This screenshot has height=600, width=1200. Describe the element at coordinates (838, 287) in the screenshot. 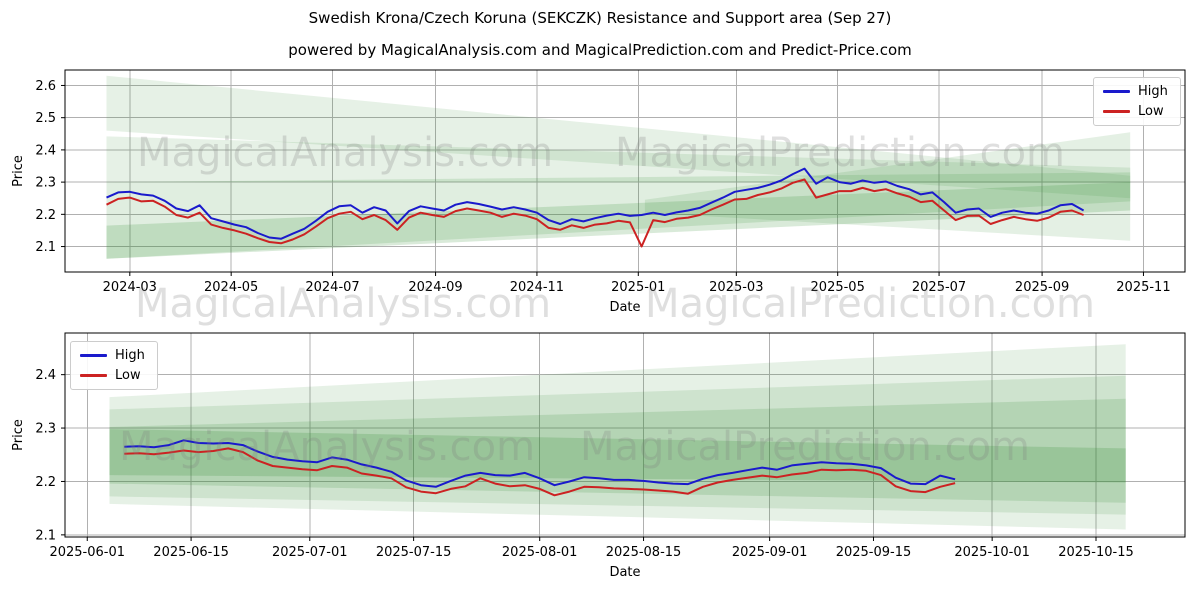

I see `x-tick-label: 2025-05` at that location.